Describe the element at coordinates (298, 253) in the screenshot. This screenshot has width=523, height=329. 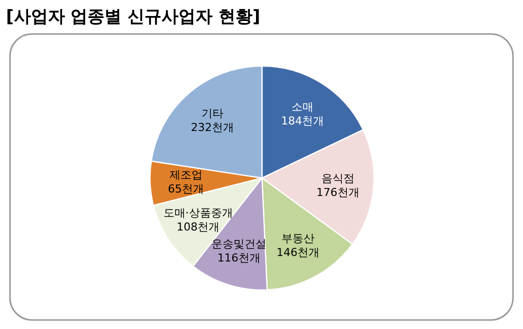
I see `data-label: 146천개` at that location.